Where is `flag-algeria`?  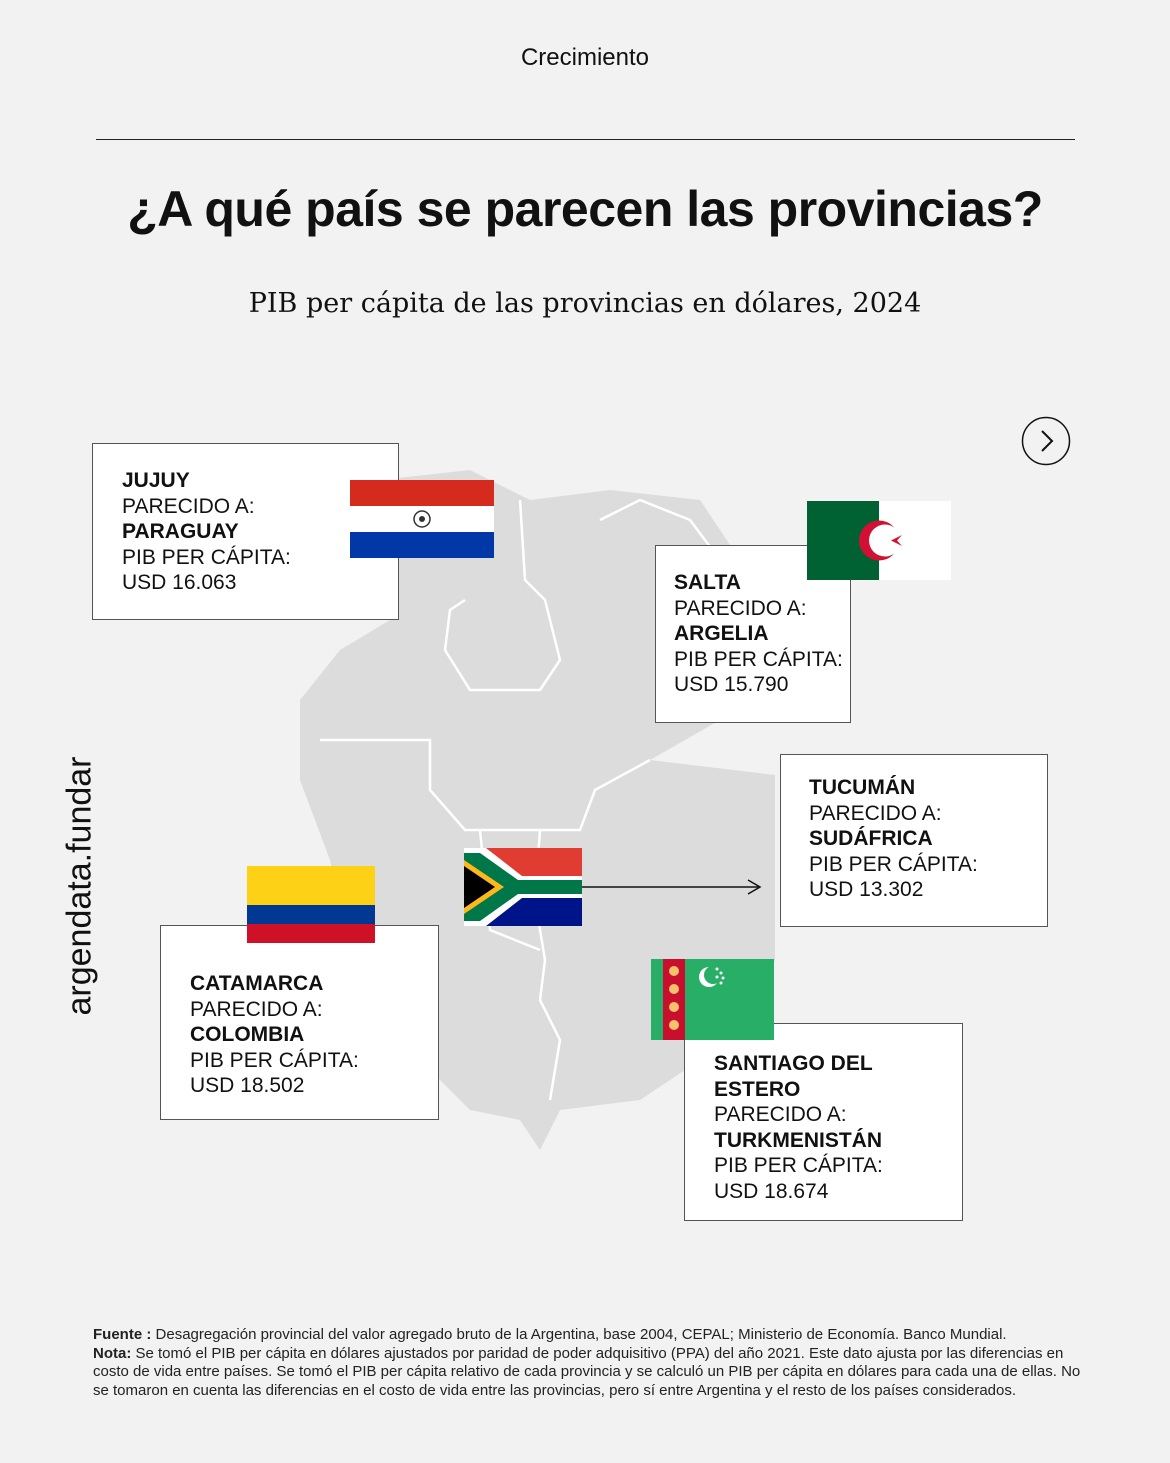 flag-algeria is located at coordinates (879, 540).